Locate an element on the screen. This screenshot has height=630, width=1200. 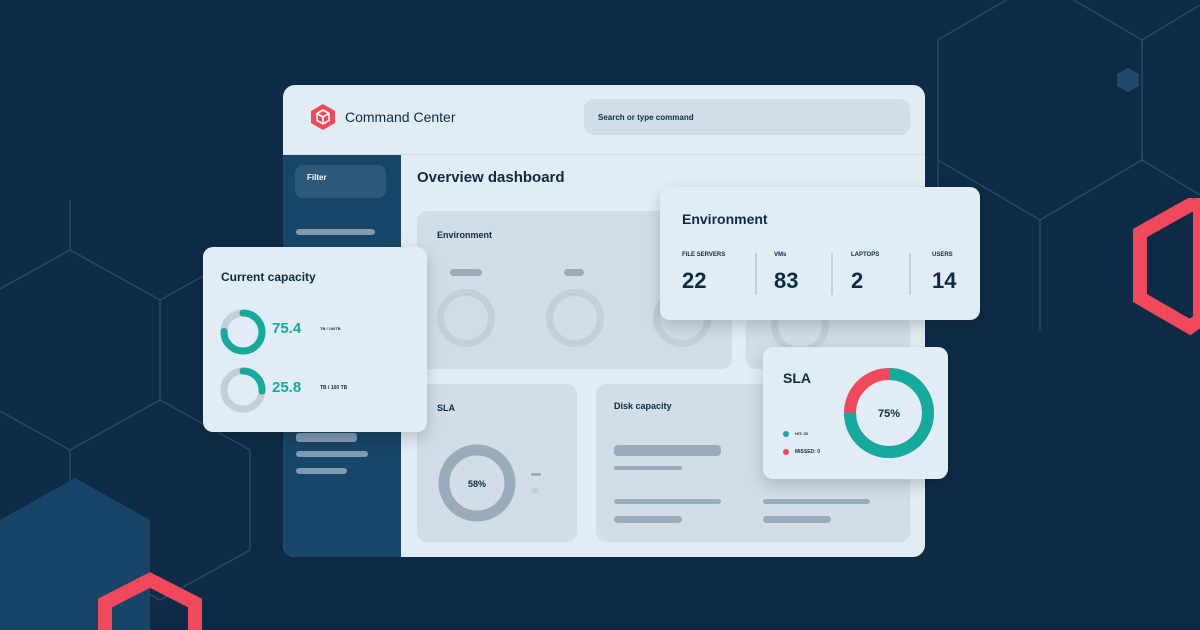
legend-label-hit: HIT: 25 is located at coordinates (801, 433).